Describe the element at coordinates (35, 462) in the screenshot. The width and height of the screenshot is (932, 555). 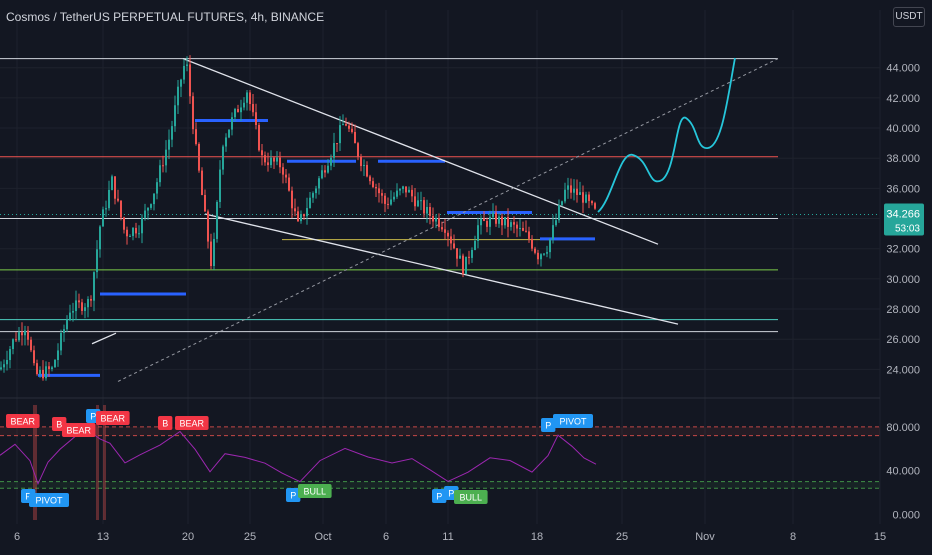
I see `signal-bar` at that location.